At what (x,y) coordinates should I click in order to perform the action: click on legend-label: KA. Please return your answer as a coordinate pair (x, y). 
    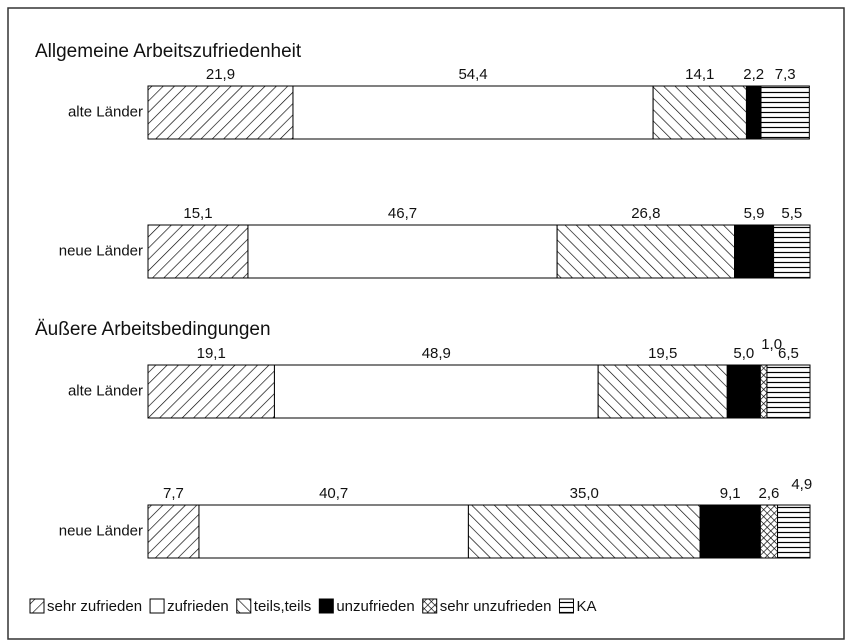
    Looking at the image, I should click on (586, 606).